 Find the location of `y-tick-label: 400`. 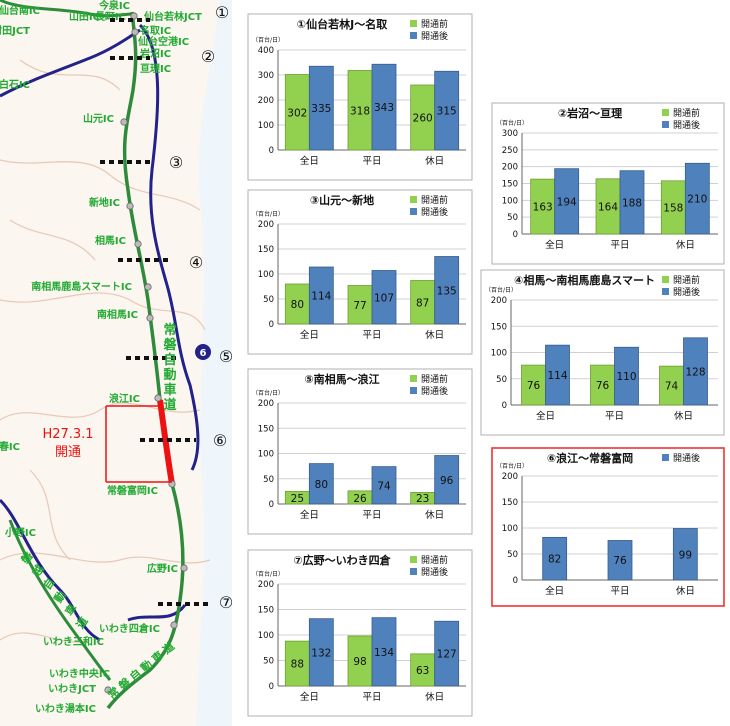

y-tick-label: 400 is located at coordinates (266, 51).